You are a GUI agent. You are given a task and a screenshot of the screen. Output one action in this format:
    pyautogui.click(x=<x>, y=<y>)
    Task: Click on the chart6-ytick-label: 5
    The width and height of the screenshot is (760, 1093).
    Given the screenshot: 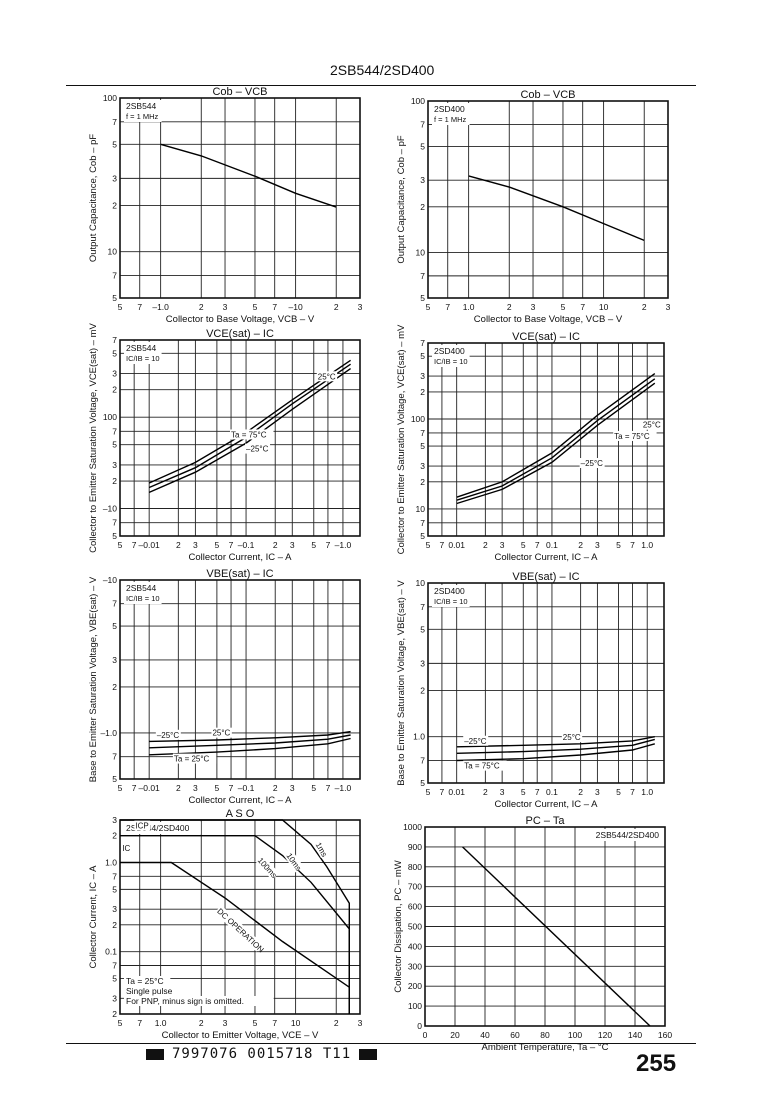 What is the action you would take?
    pyautogui.click(x=114, y=889)
    